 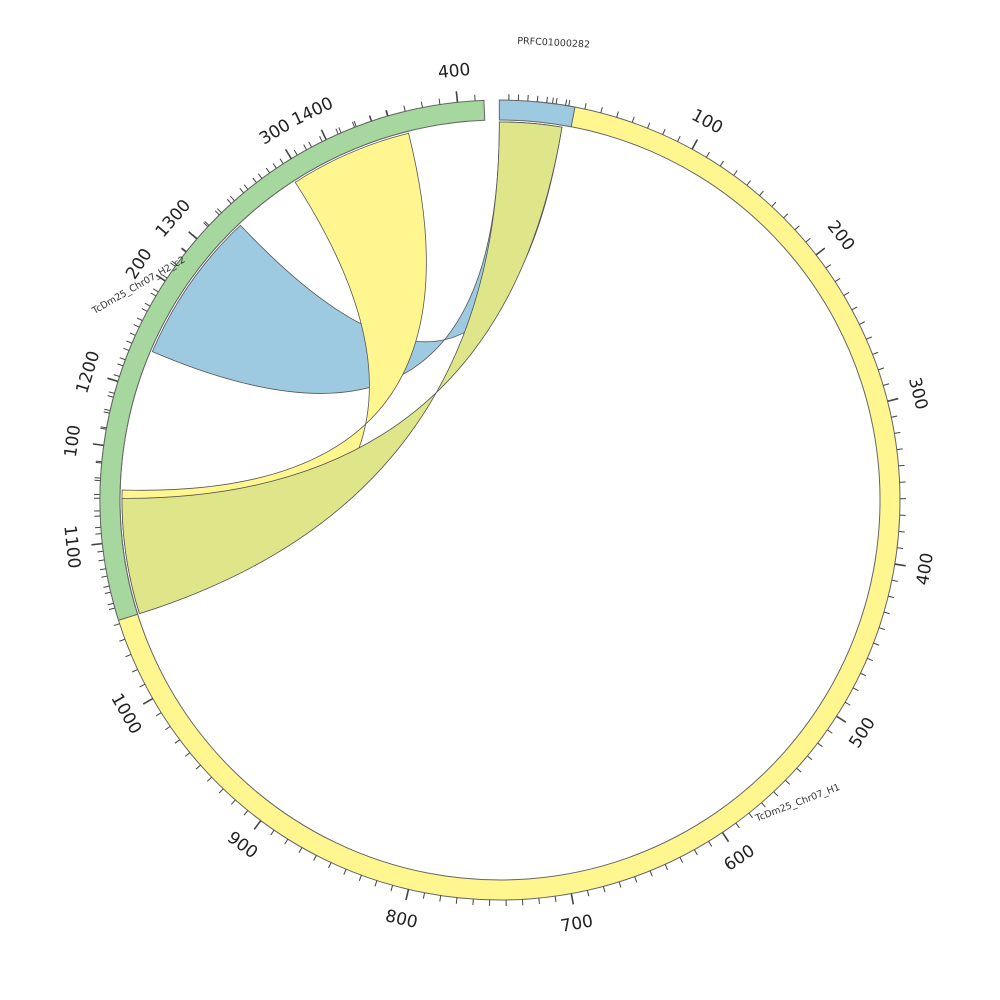 I want to click on tick-label: 1000, so click(x=125, y=713).